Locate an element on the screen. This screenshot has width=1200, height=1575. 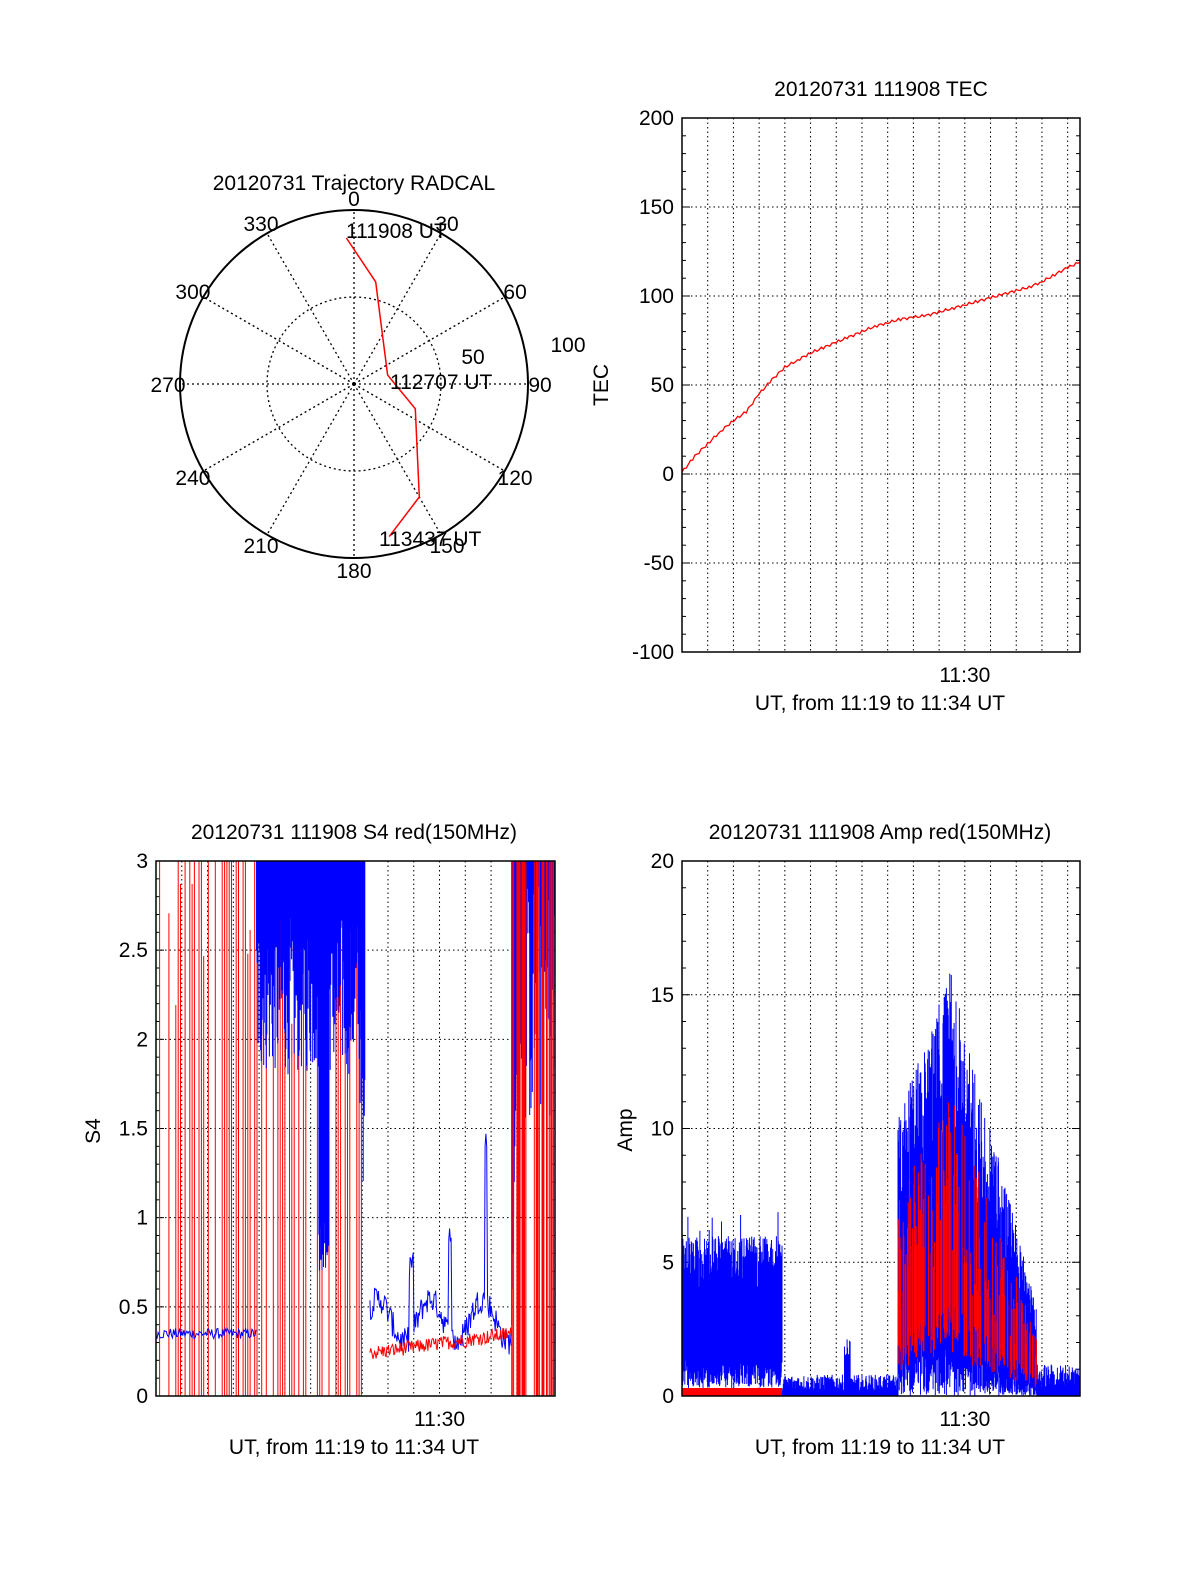
polar-angle-label: 180 is located at coordinates (353, 571).